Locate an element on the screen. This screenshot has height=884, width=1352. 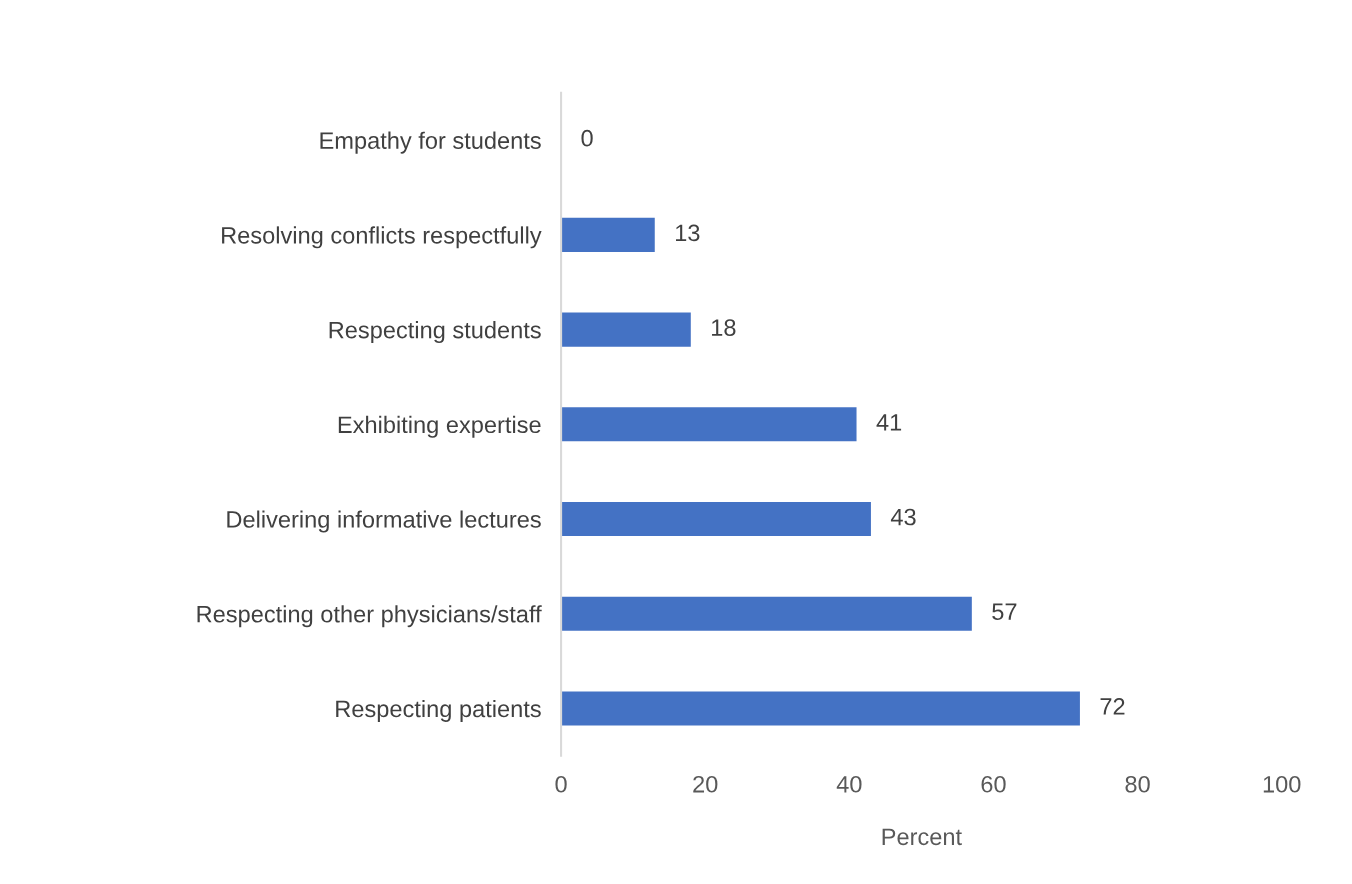
x-tick-label: 80 is located at coordinates (1137, 784).